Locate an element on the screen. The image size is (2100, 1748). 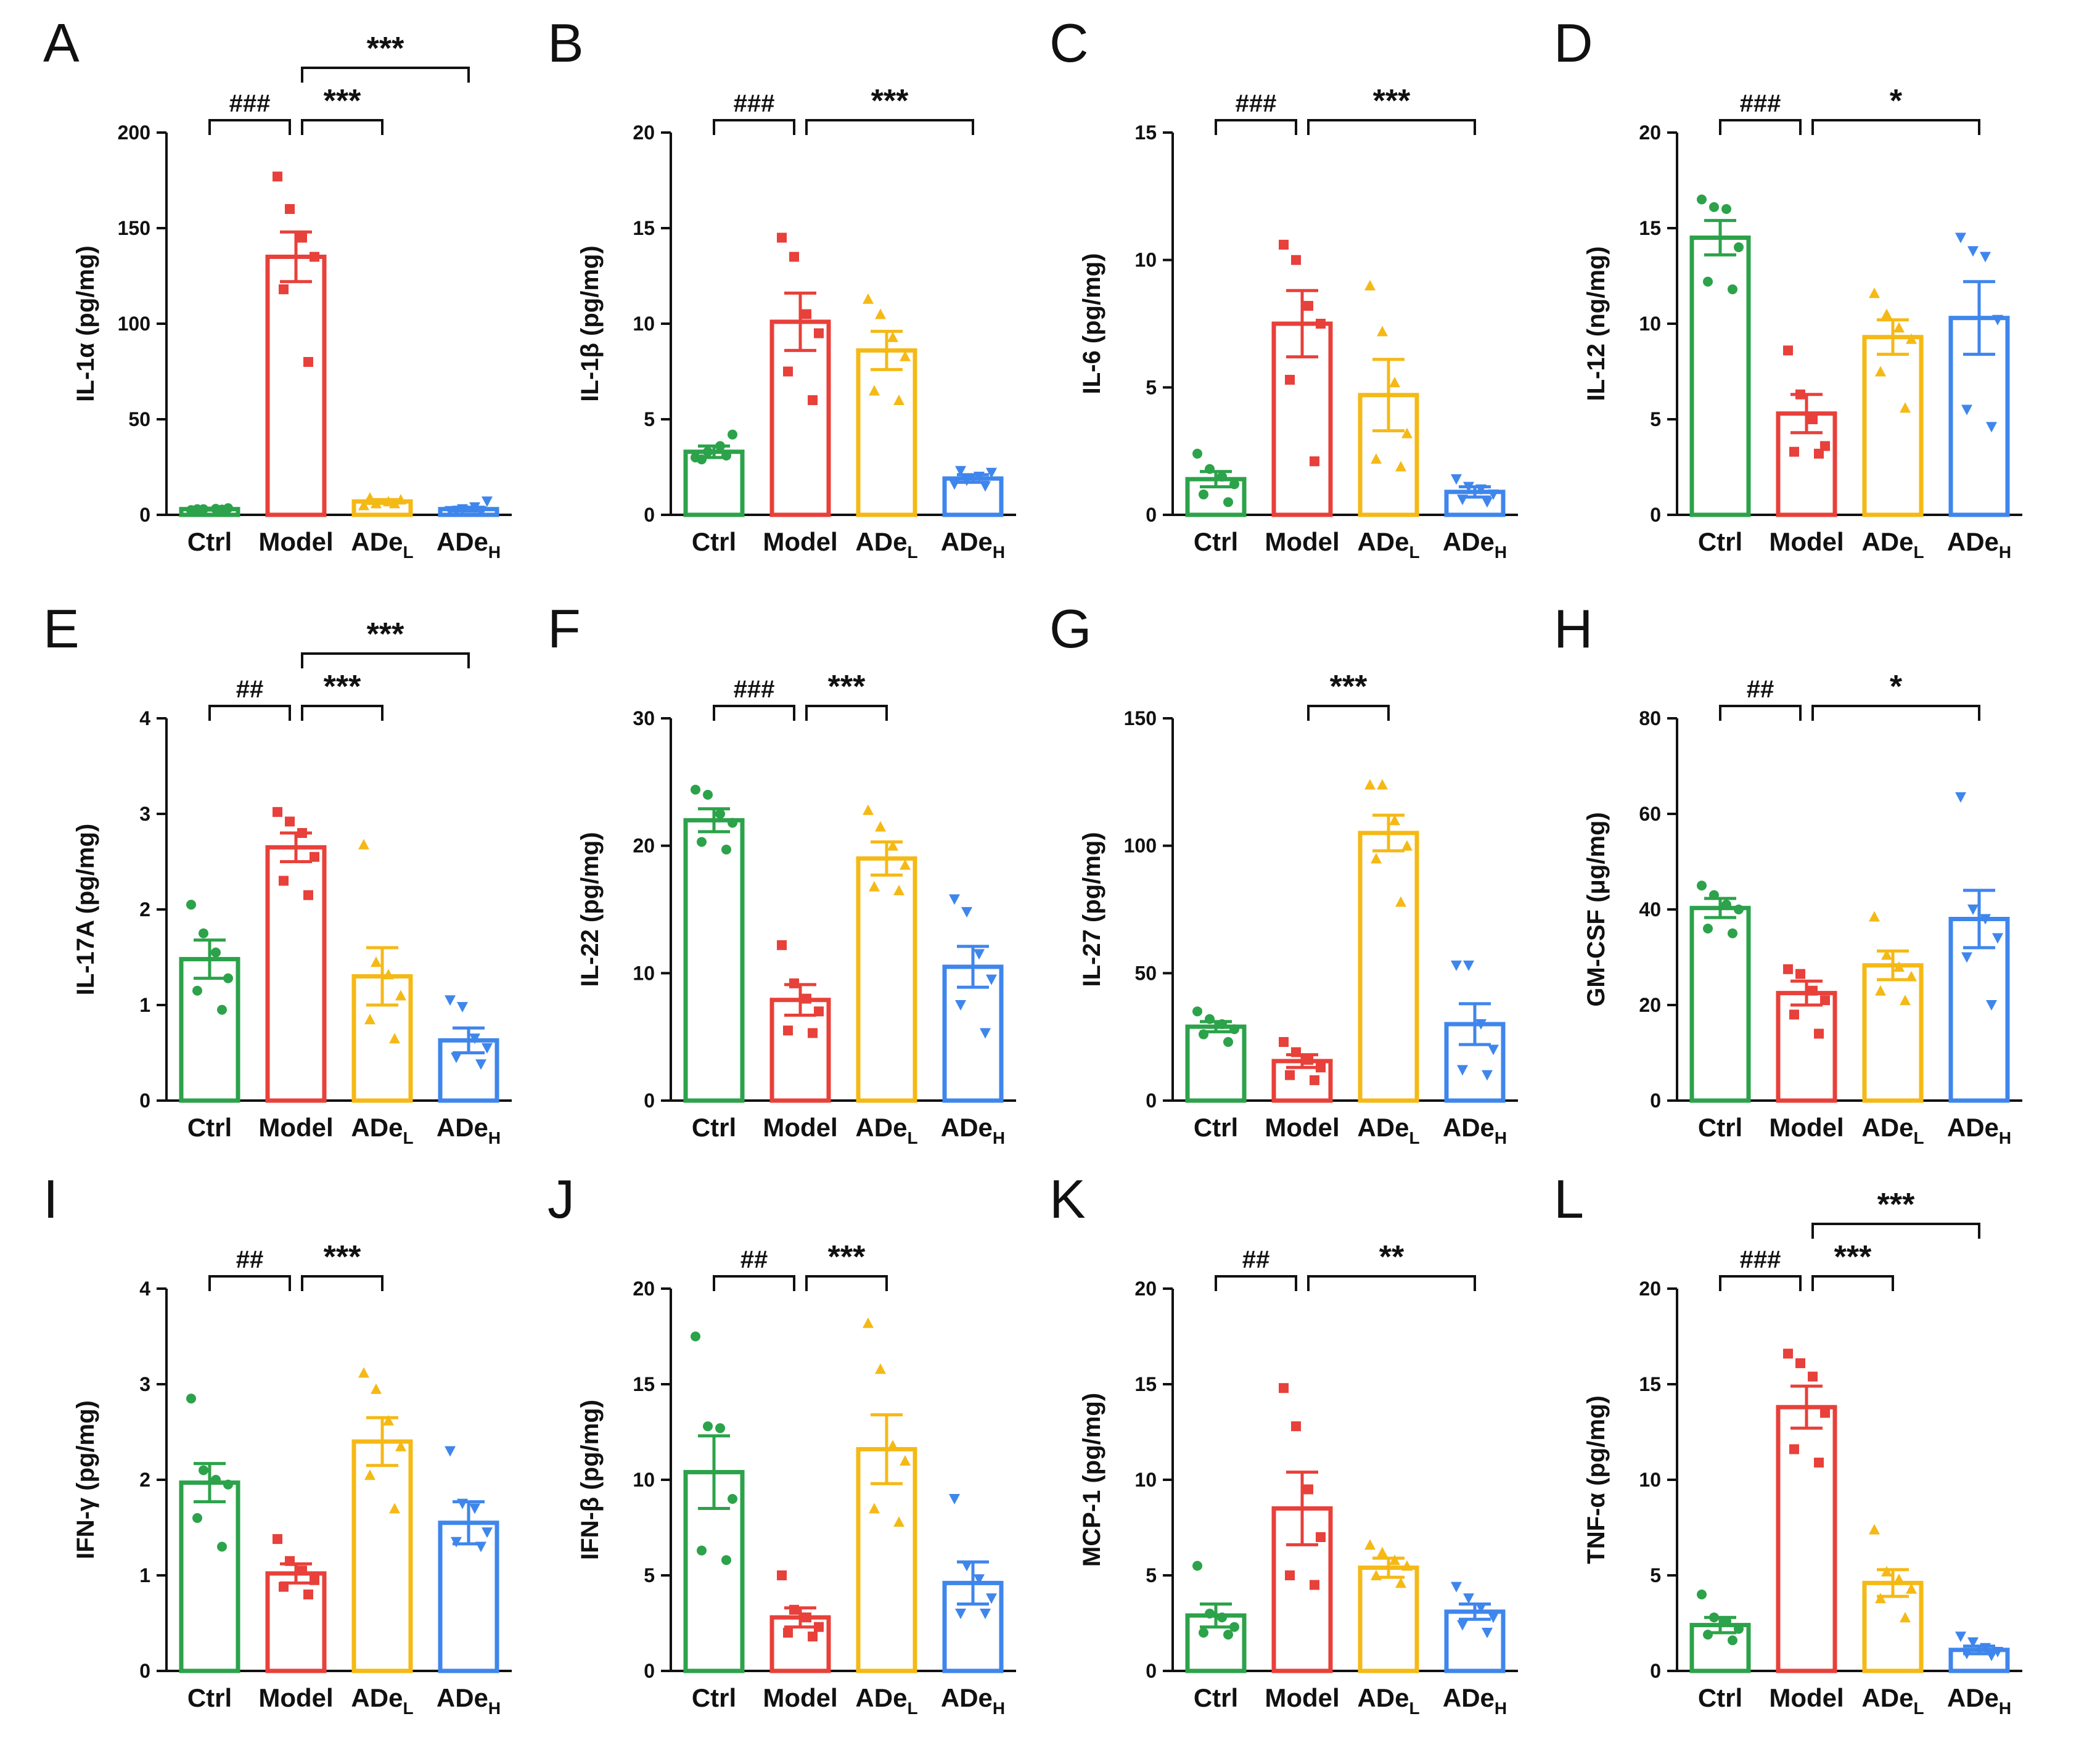
panel-letter: H is located at coordinates (1574, 628).